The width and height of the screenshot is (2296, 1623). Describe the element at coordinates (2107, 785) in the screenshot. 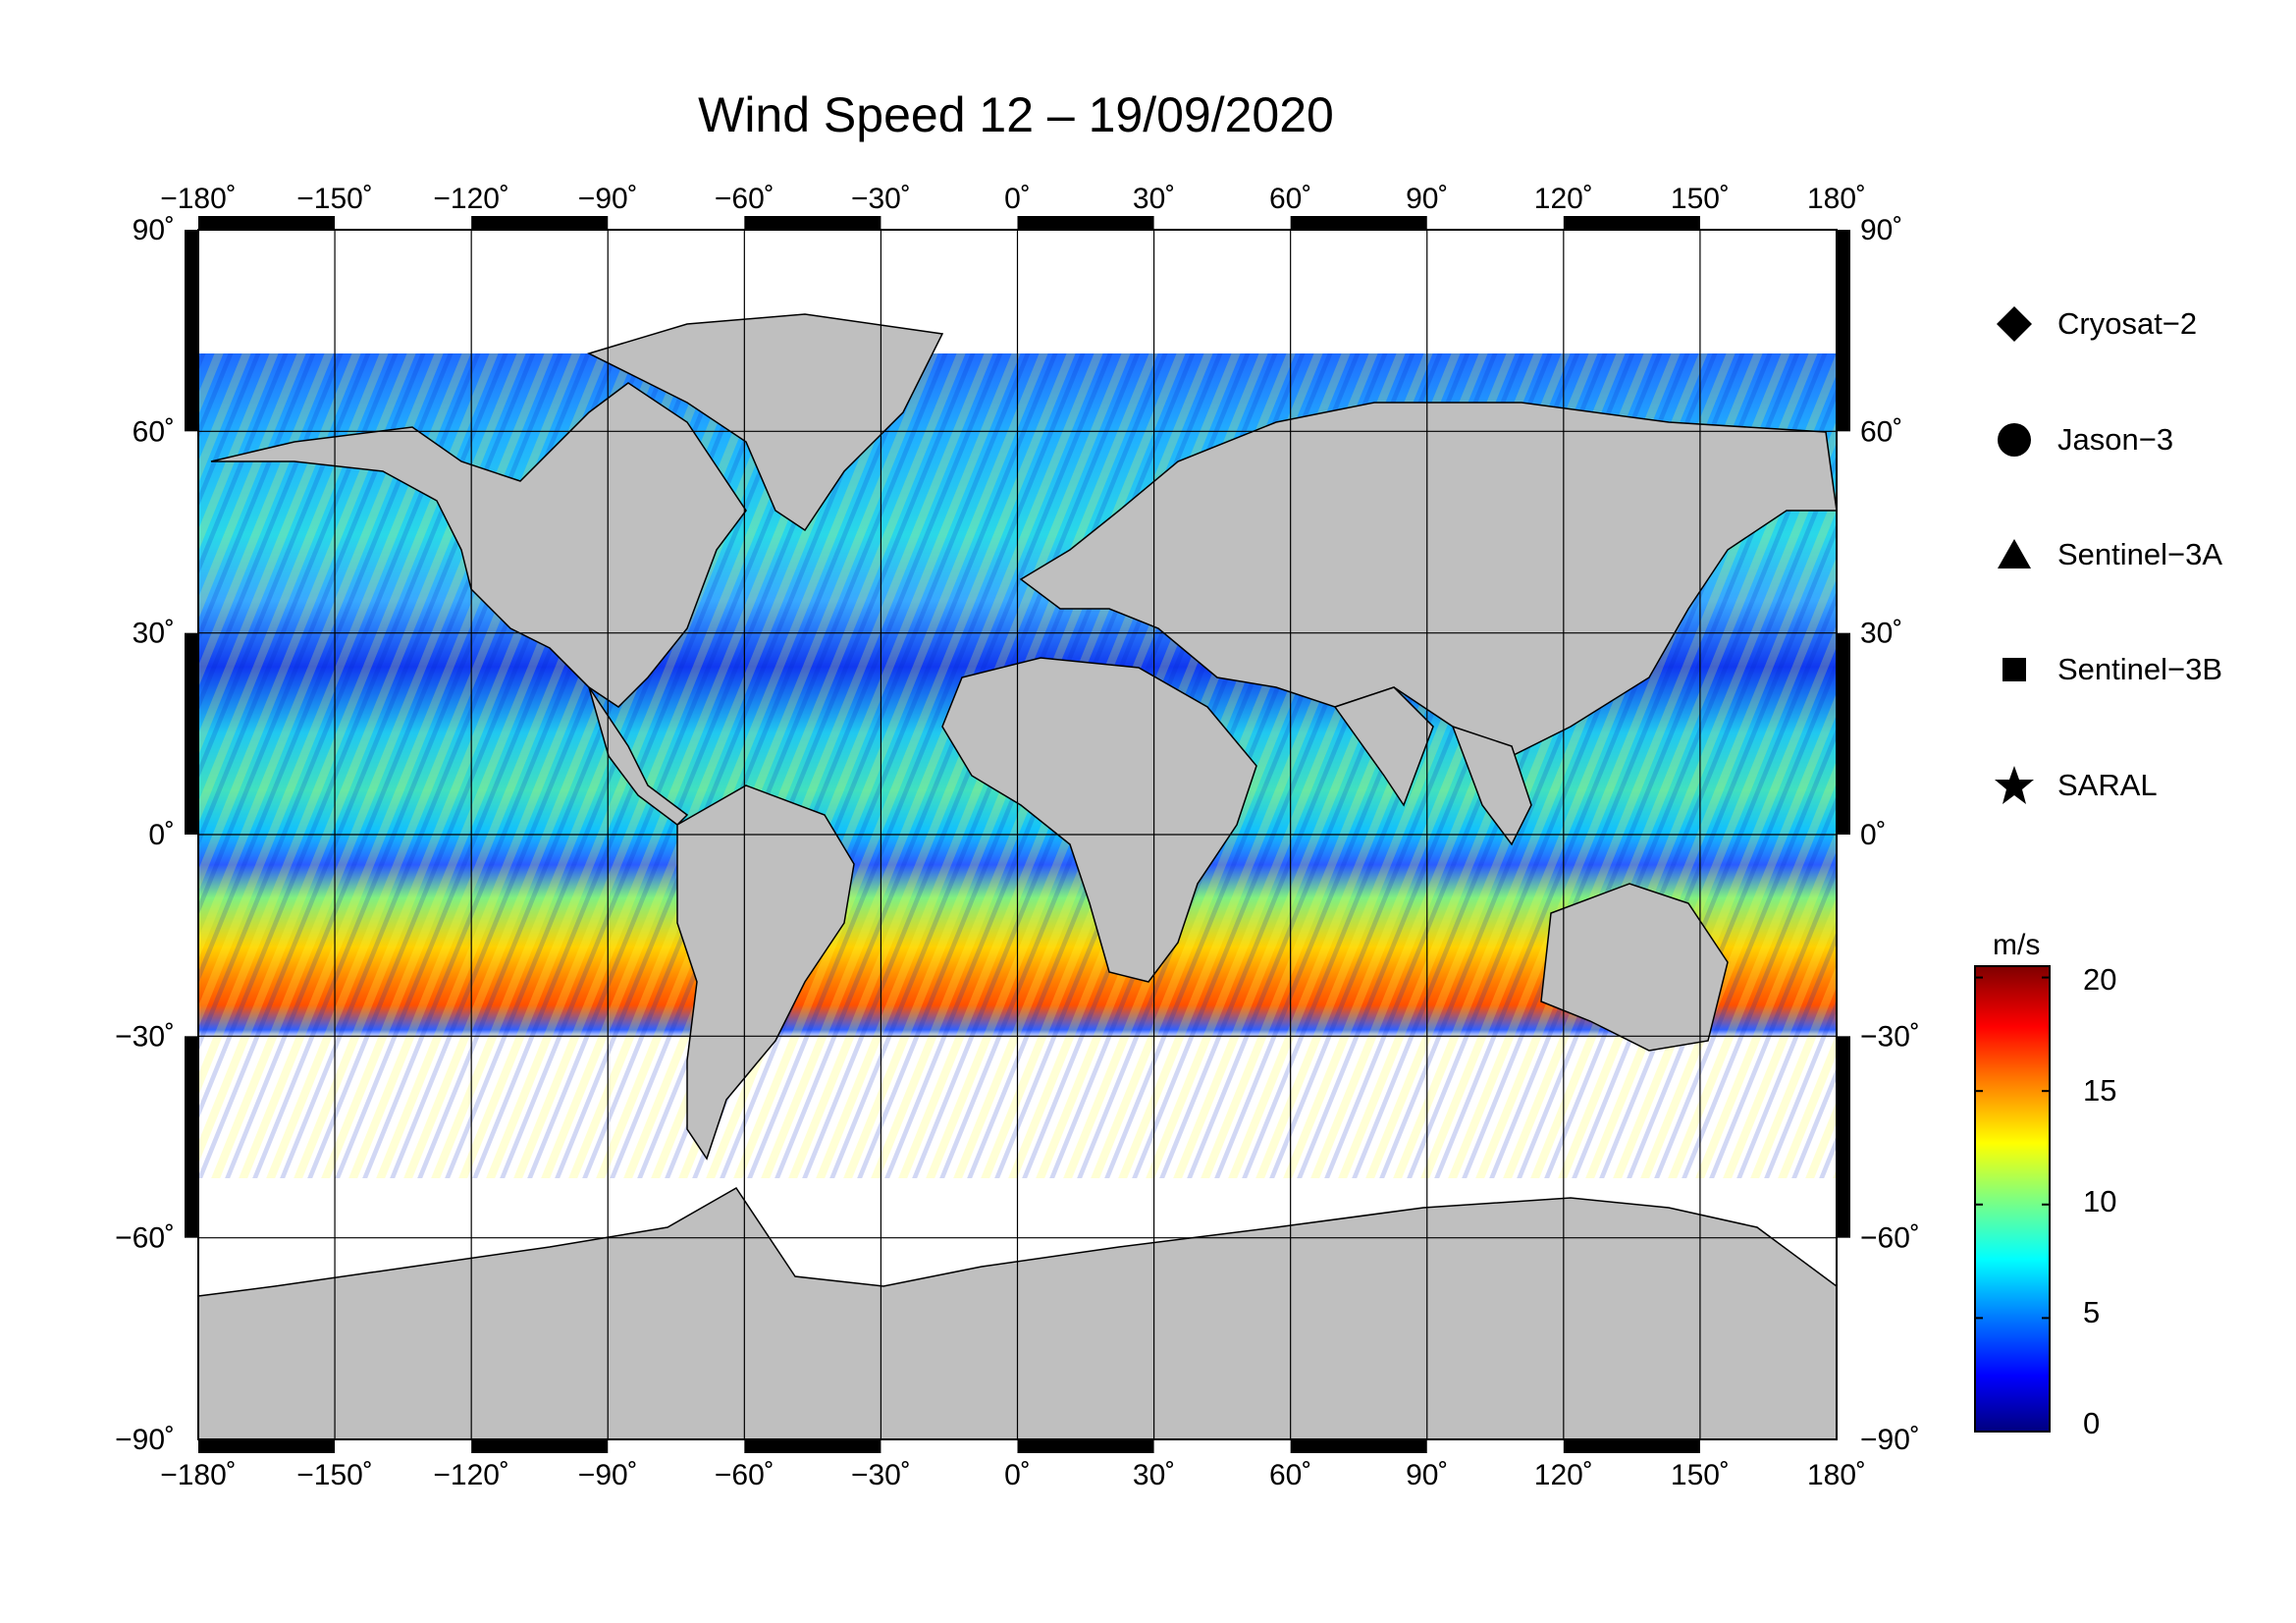

I see `legend-label: SARAL` at that location.